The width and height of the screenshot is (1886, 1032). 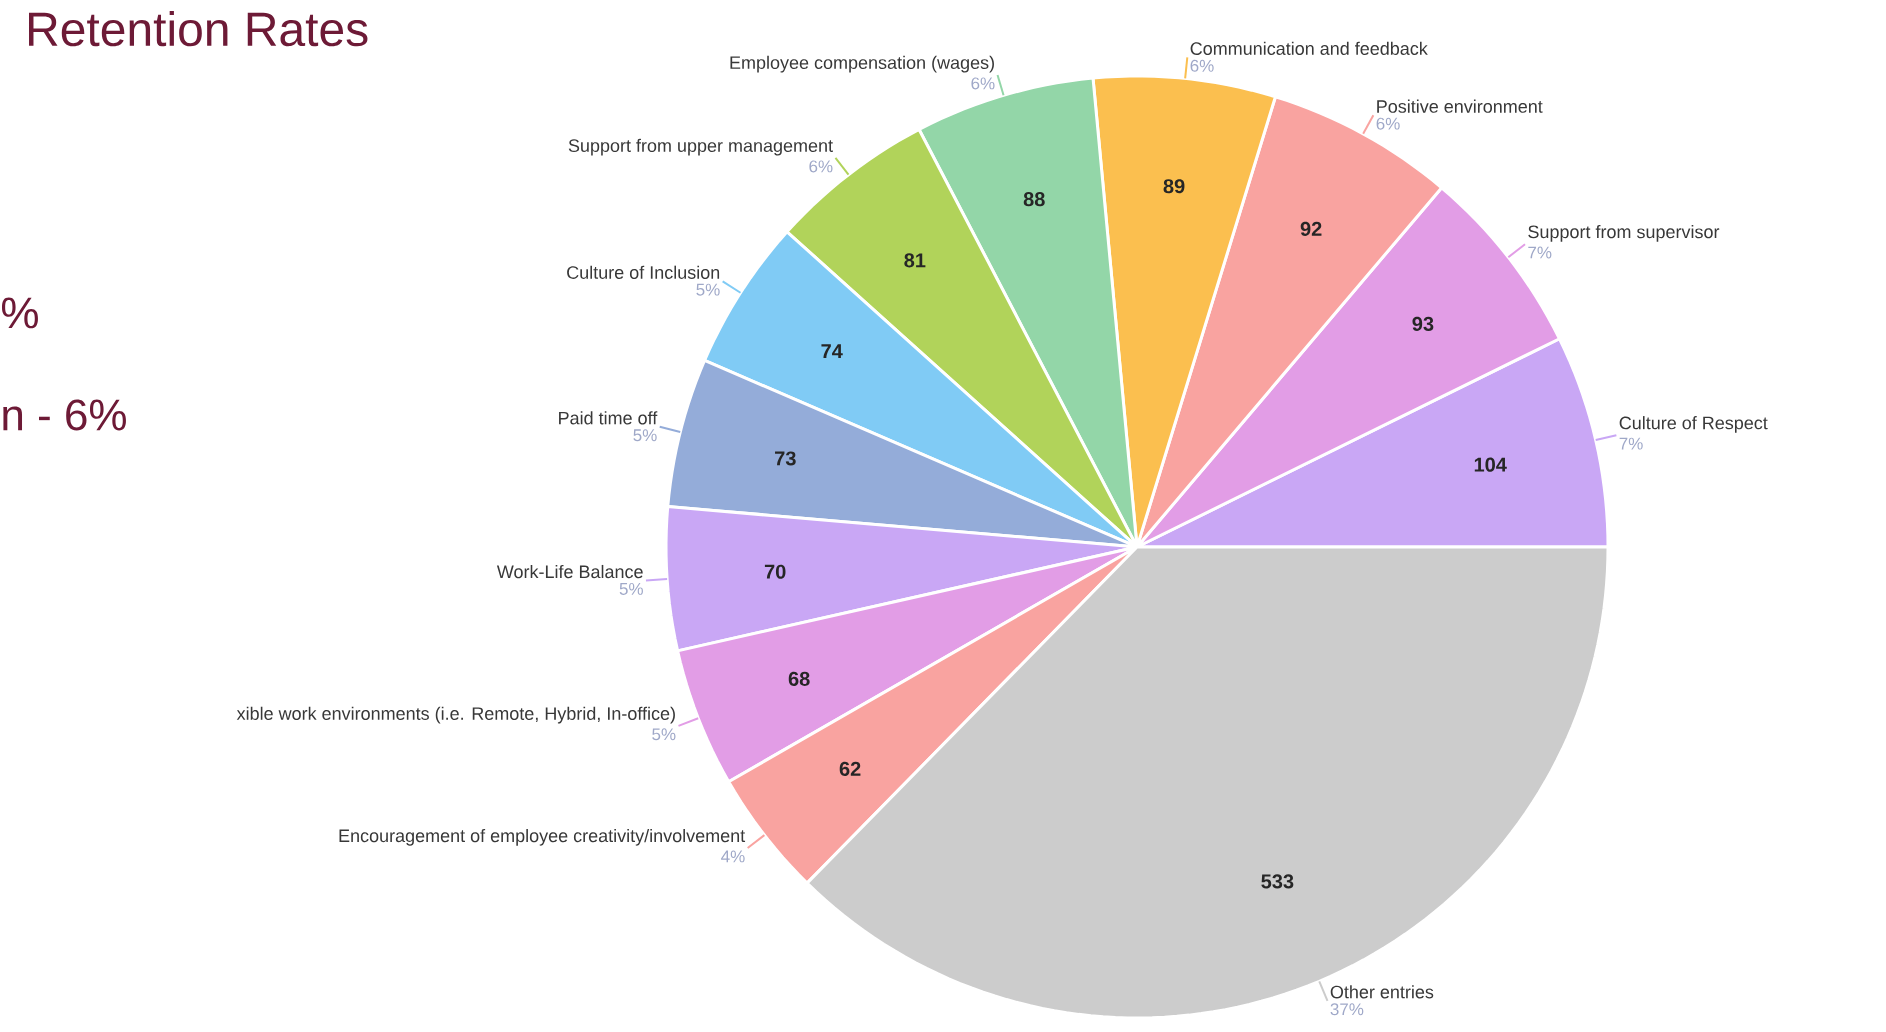 What do you see at coordinates (775, 571) in the screenshot?
I see `data-label: 70` at bounding box center [775, 571].